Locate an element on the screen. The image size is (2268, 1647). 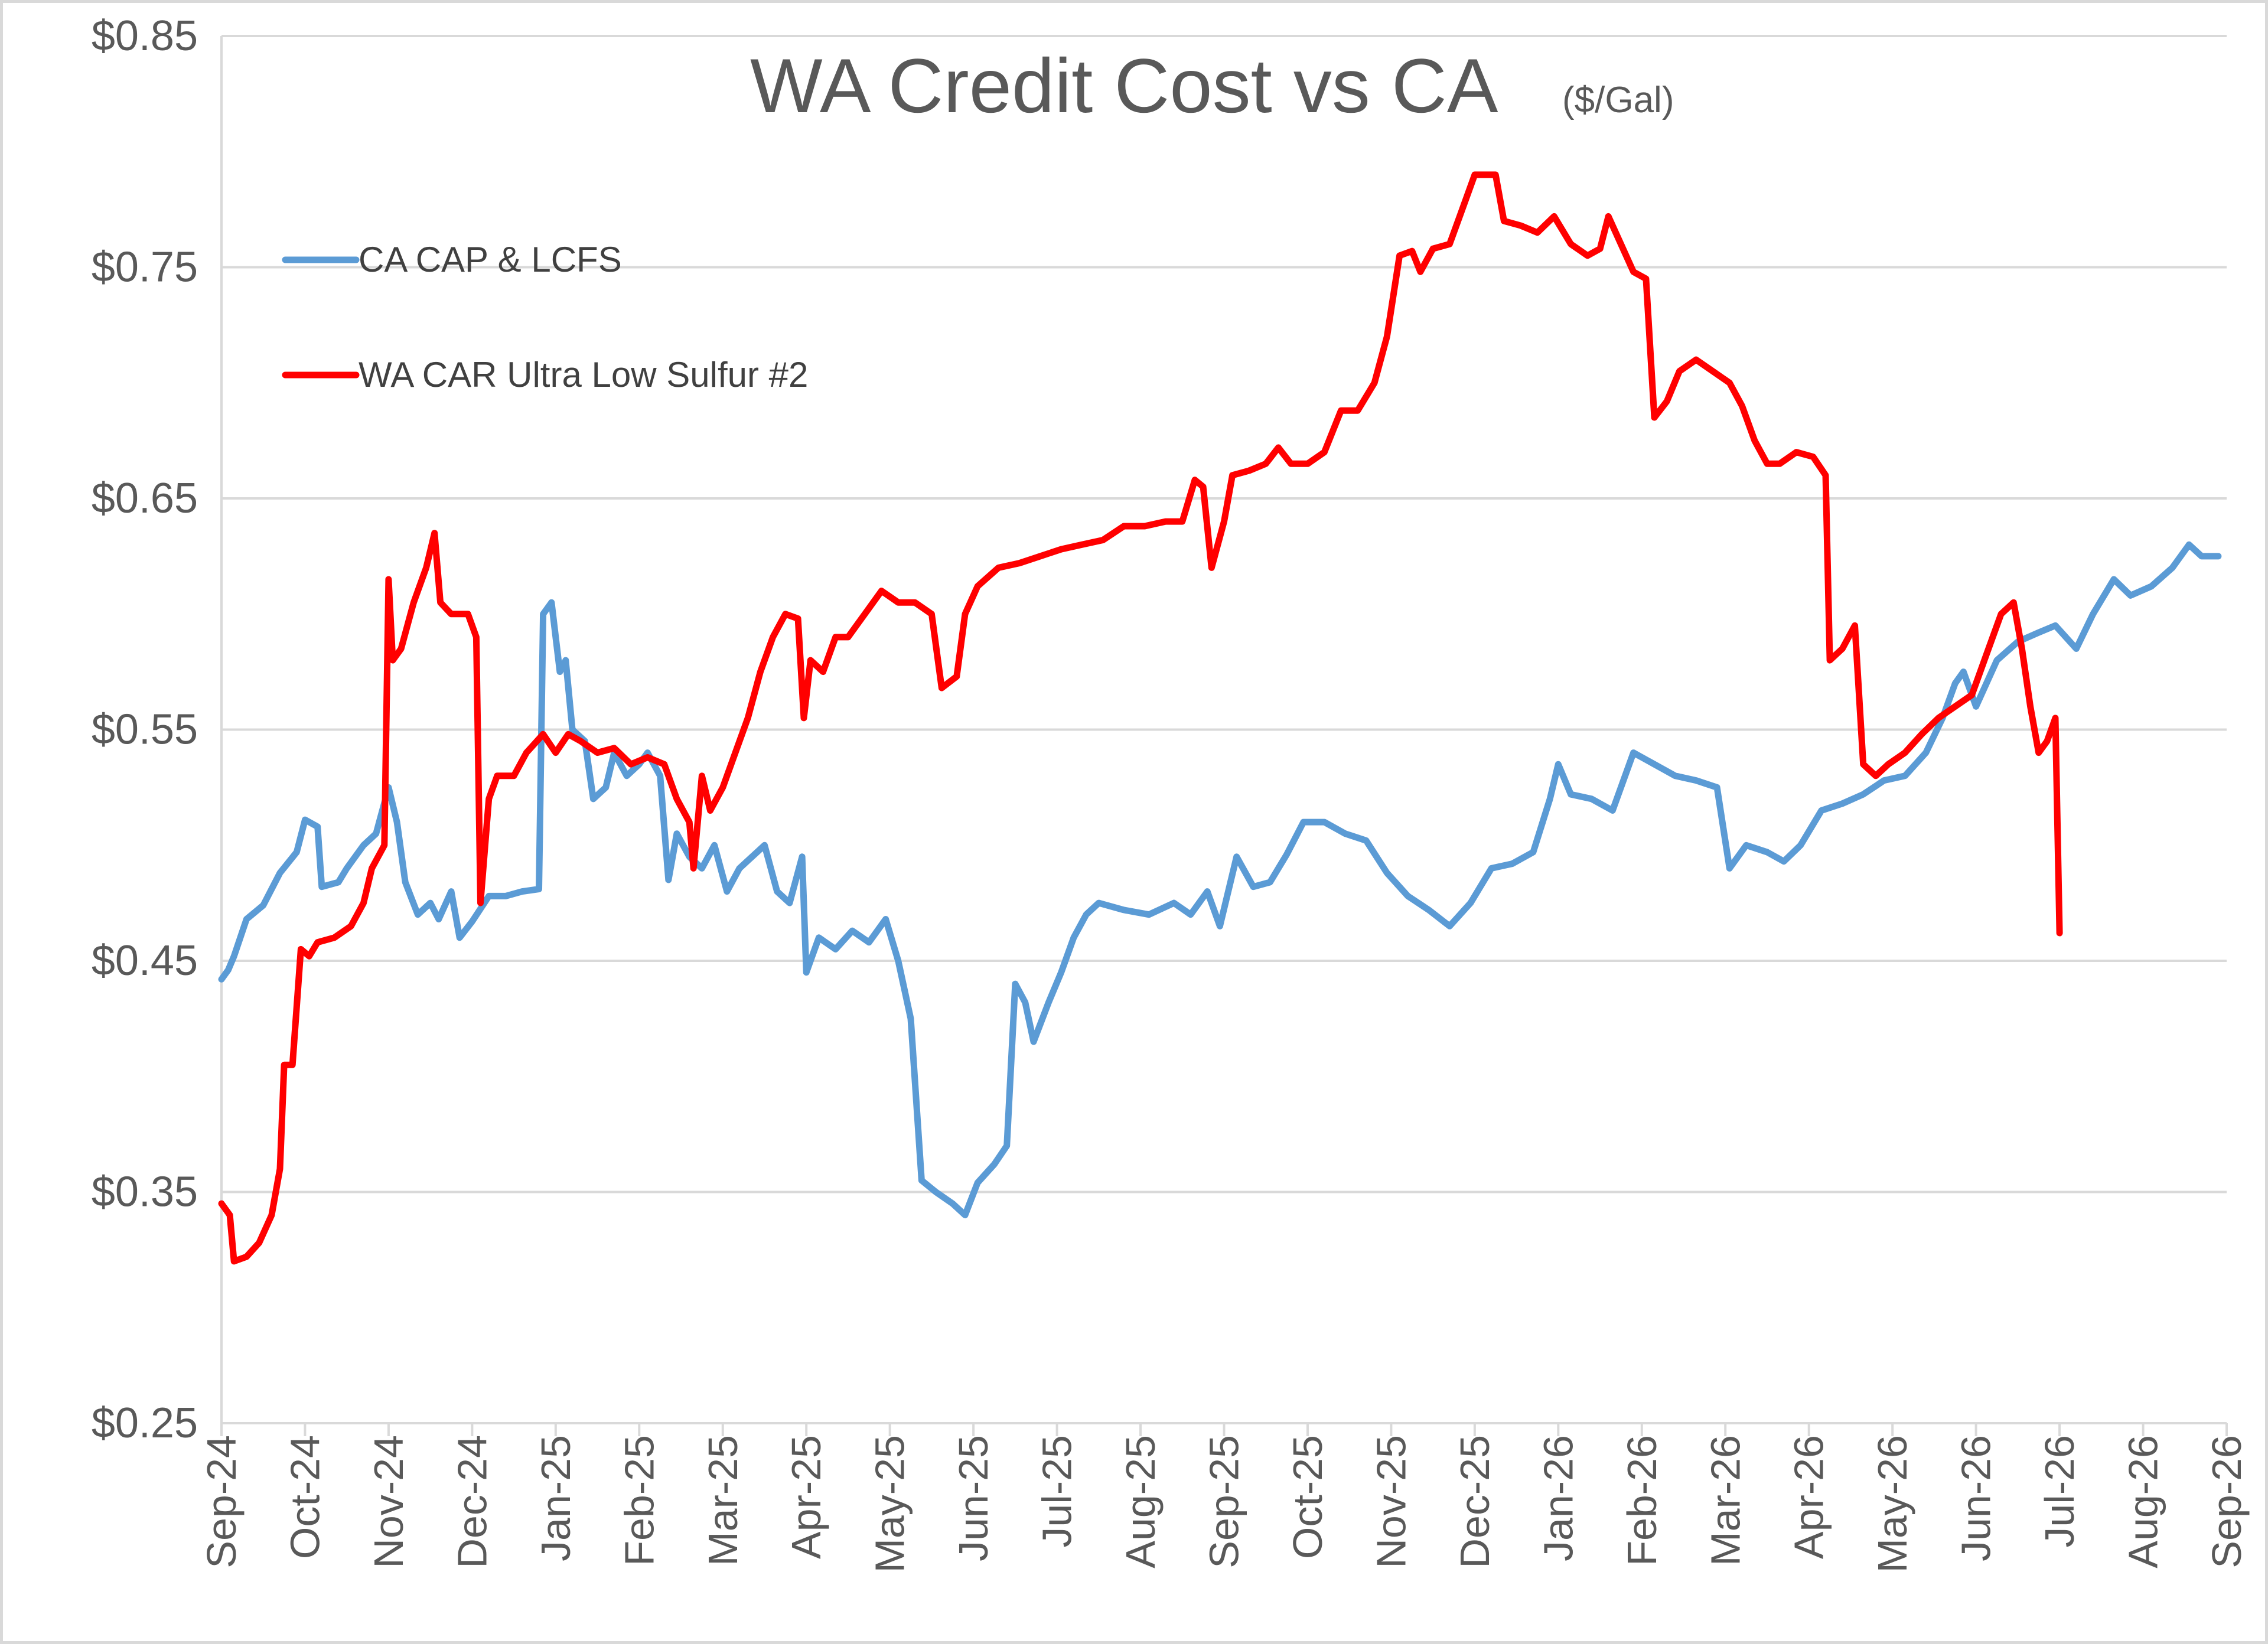
chart-title-group: WA Credit Cost vs CA ($/Gal) is located at coordinates (1212, 86).